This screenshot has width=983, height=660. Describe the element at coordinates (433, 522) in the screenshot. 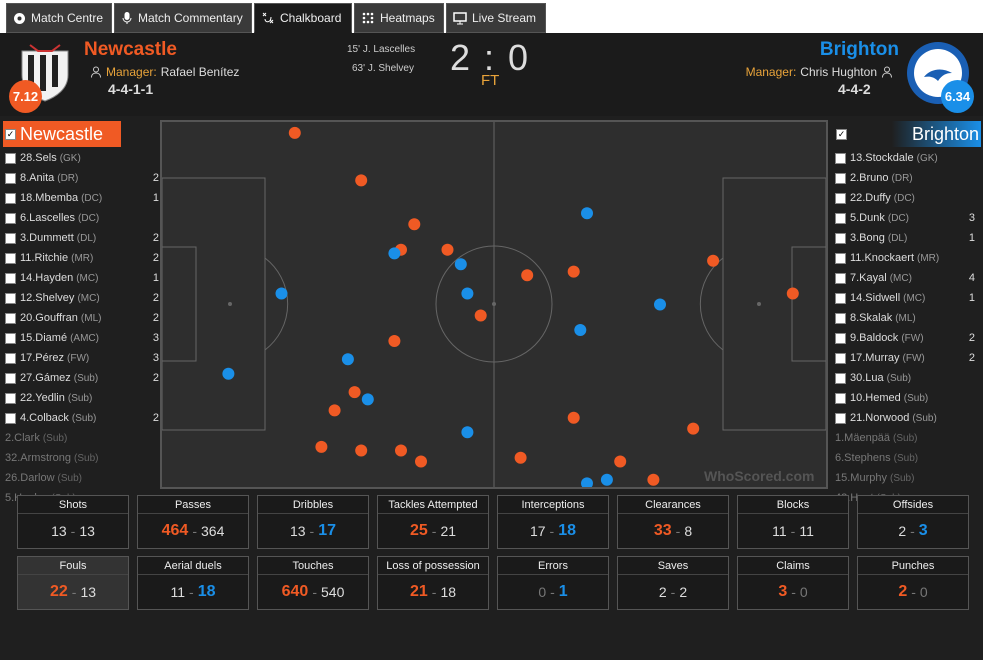

I see `stat-box: Tackles Attempted 25-21` at that location.